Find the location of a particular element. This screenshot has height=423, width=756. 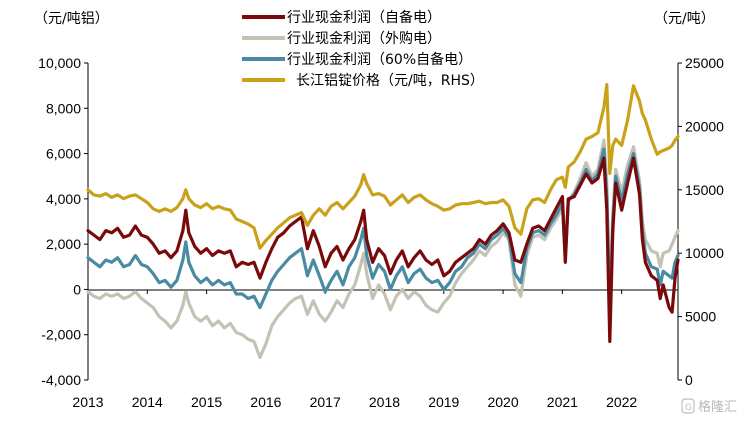

legend-label-2: 行业现金利润（60%自备电） is located at coordinates (379, 59).